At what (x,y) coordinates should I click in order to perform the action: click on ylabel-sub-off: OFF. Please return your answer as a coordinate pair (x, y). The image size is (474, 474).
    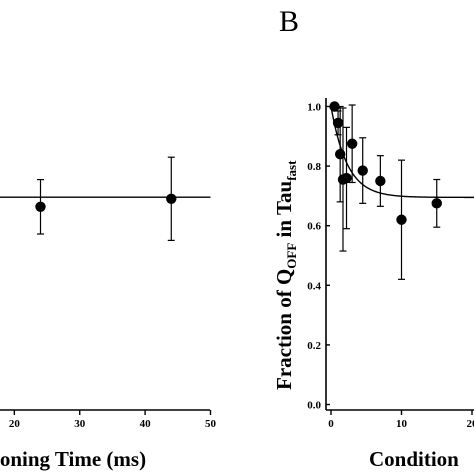
    Looking at the image, I should click on (291, 256).